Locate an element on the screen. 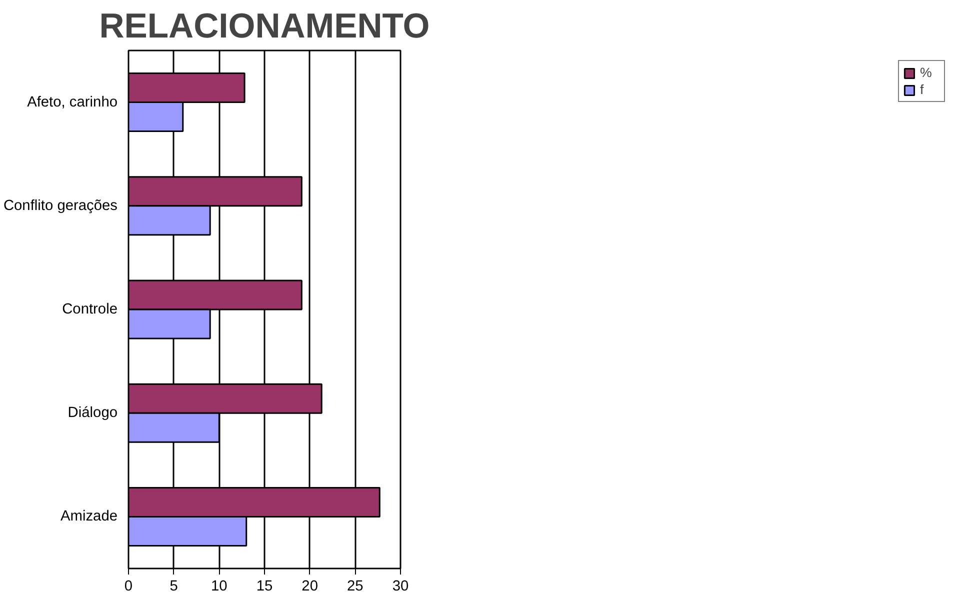 The width and height of the screenshot is (959, 597). y-tick-label: Afeto, carinho is located at coordinates (72, 102).